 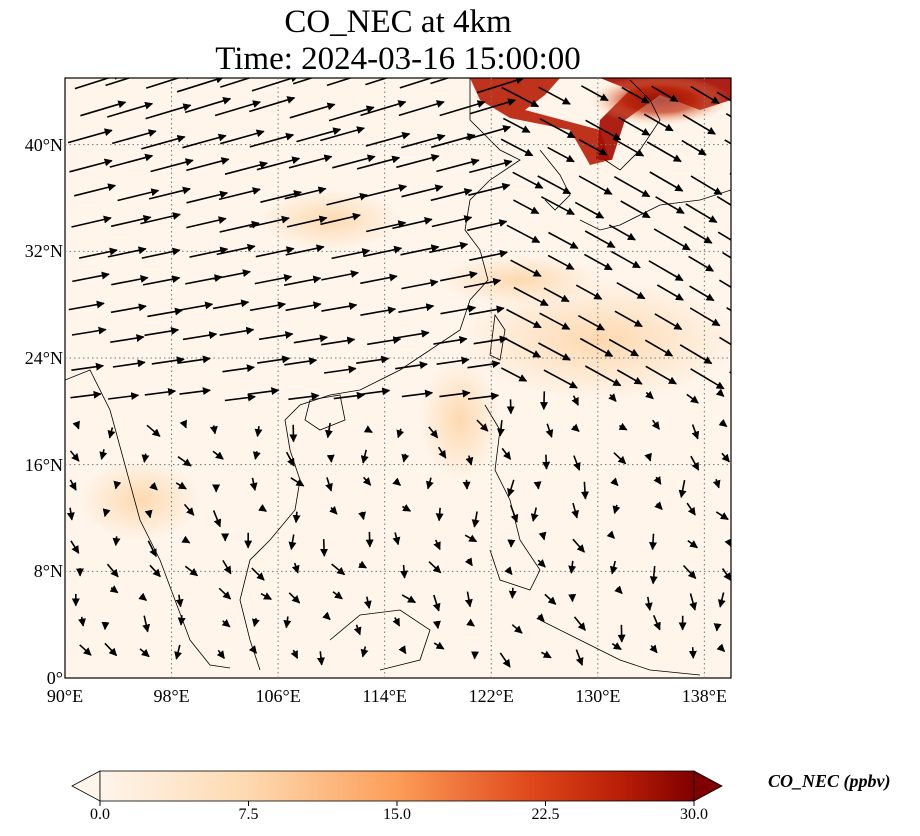 What do you see at coordinates (48, 571) in the screenshot?
I see `y-tick-label: 8°N` at bounding box center [48, 571].